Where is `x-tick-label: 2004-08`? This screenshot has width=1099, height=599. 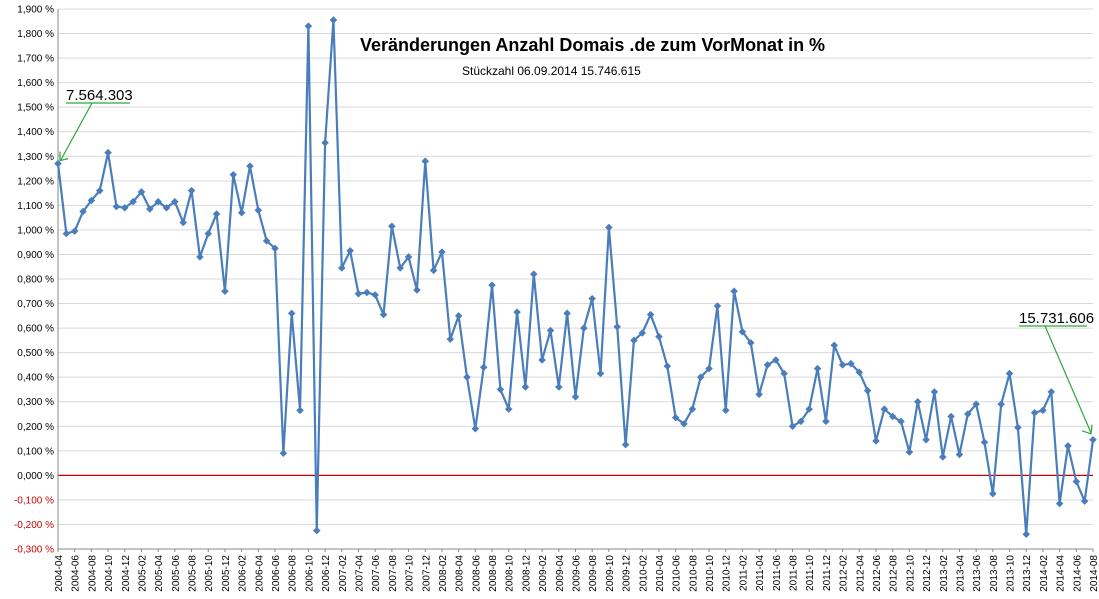
x-tick-label: 2004-08 is located at coordinates (92, 573).